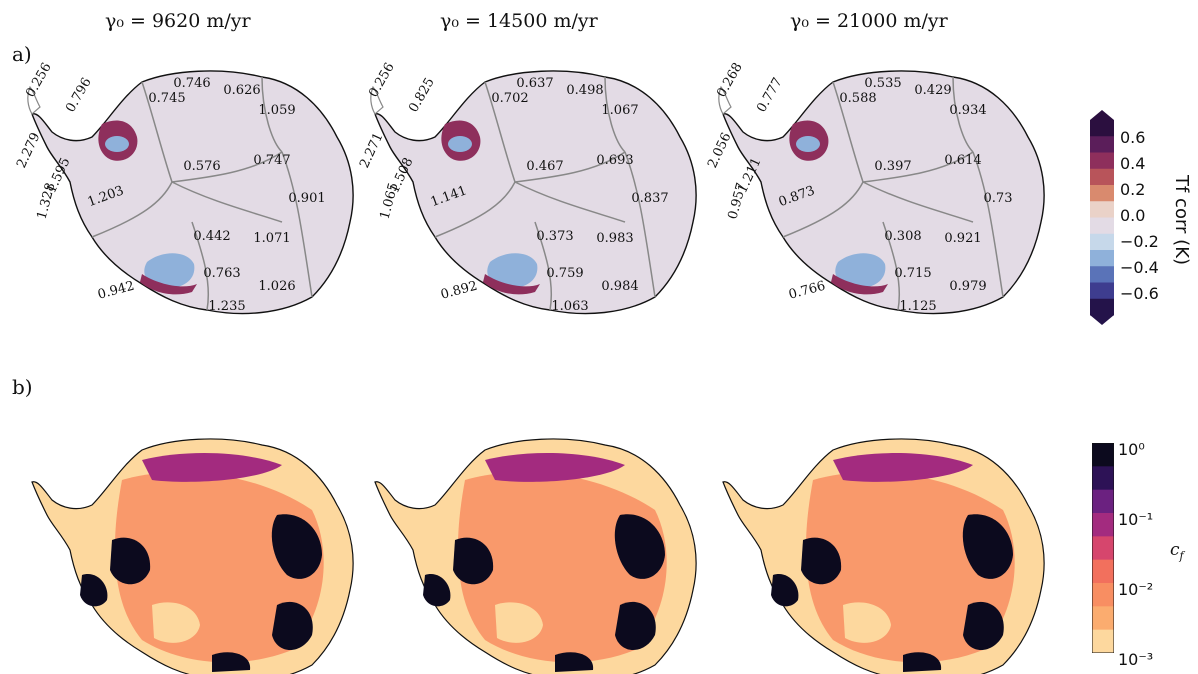 This screenshot has height=674, width=1198. What do you see at coordinates (857, 98) in the screenshot?
I see `basin-value-label: 0.588` at bounding box center [857, 98].